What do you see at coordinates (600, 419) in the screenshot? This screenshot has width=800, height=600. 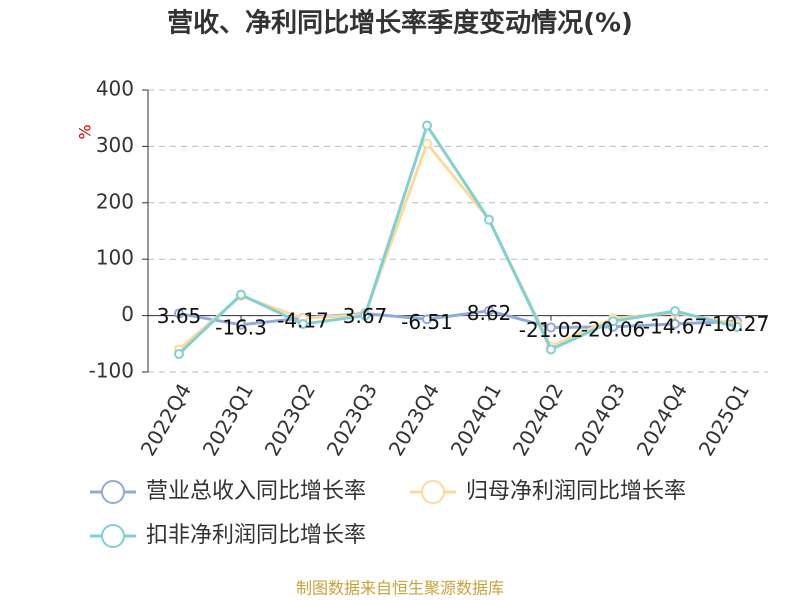 I see `x-tick-label: 2024Q3` at bounding box center [600, 419].